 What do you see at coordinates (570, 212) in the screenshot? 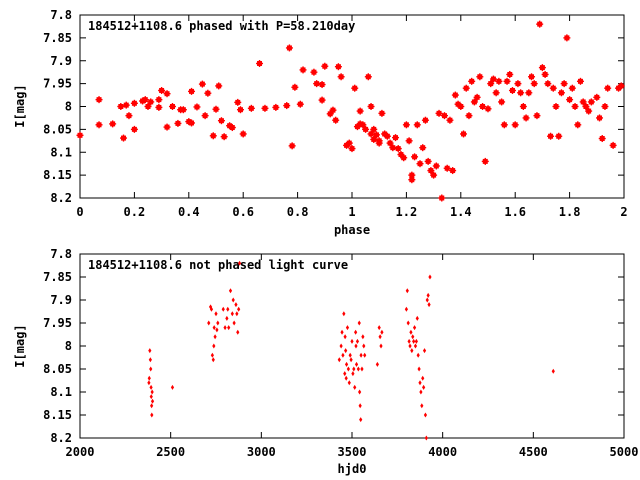
I see `x-tick-label: 1.8` at bounding box center [570, 212].